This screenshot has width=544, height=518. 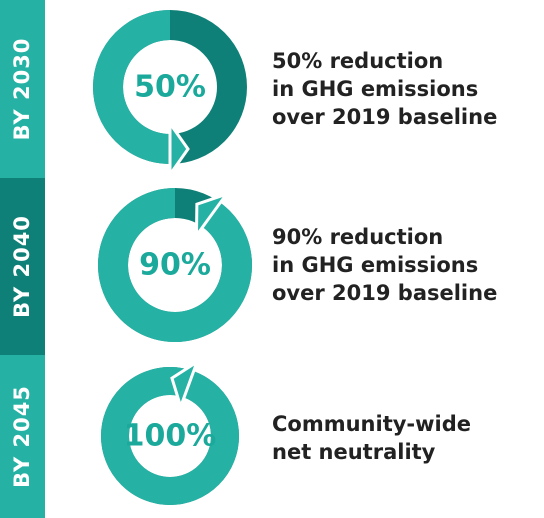 I want to click on percent-label: 90%, so click(x=175, y=265).